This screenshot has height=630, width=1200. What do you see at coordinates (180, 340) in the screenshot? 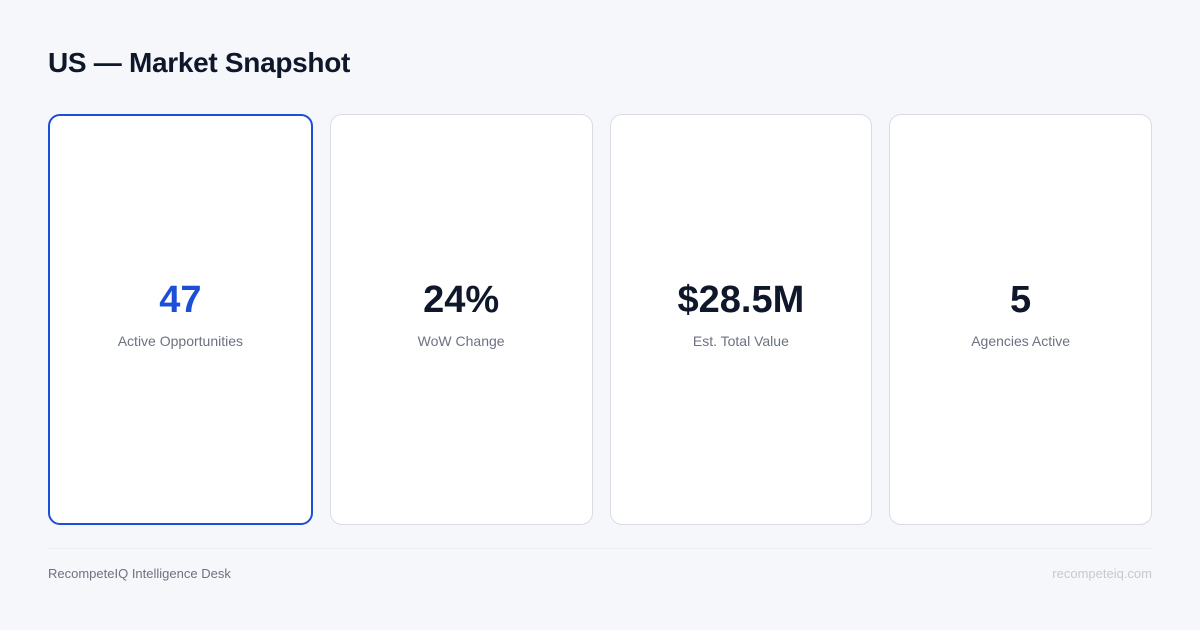
I see `stat-label: Active Opportunities` at bounding box center [180, 340].